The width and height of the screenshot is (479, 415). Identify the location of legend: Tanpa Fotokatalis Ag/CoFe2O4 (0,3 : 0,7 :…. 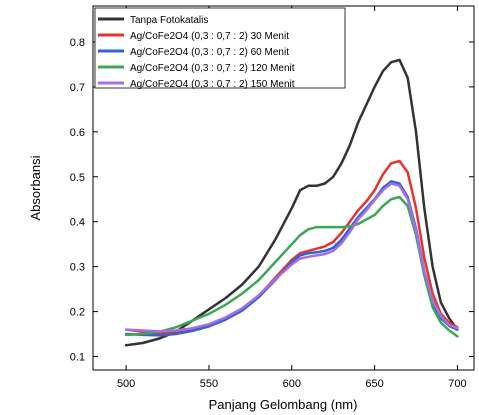
(220, 48).